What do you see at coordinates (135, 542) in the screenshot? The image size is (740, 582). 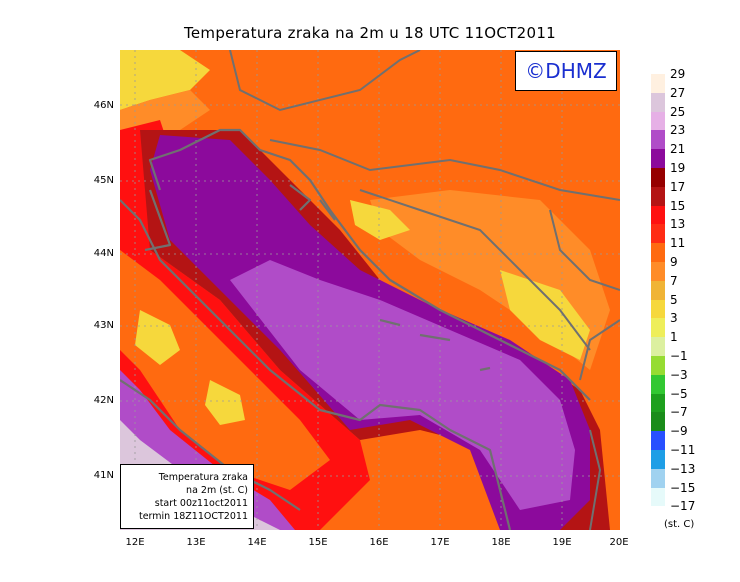 I see `lon-label: 12E` at bounding box center [135, 542].